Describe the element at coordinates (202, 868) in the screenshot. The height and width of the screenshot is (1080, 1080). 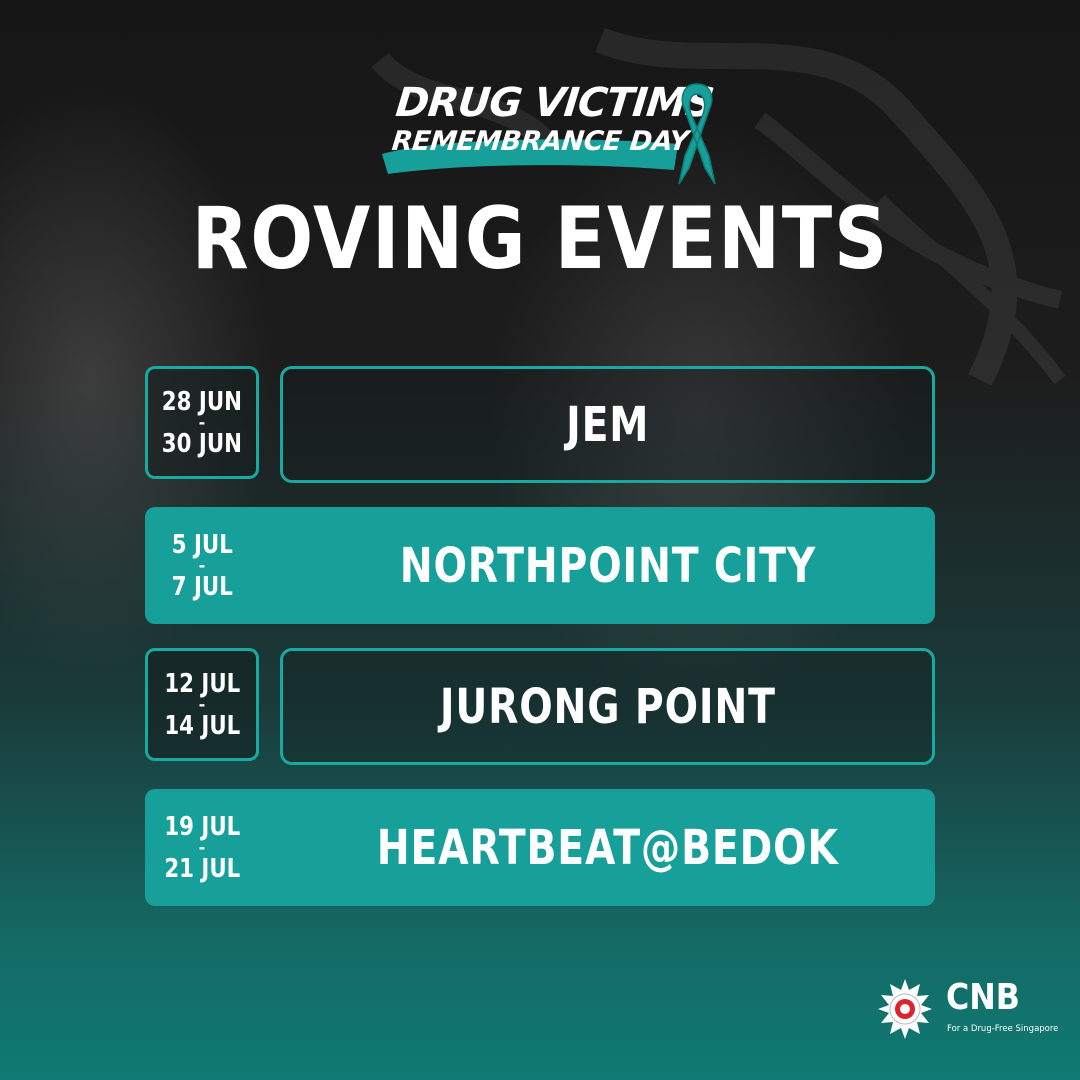
I see `event-date-end: 21 JUL` at that location.